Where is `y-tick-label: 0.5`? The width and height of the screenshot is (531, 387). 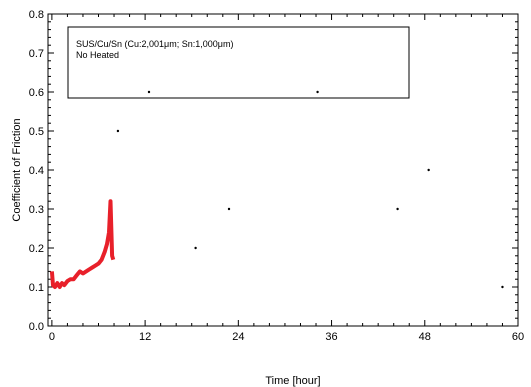 y-tick-label: 0.5 is located at coordinates (36, 132).